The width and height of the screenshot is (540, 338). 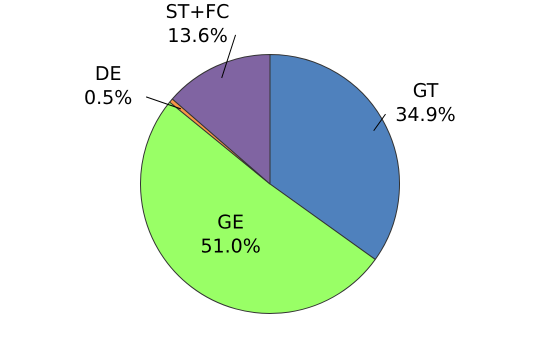 What do you see at coordinates (197, 35) in the screenshot?
I see `data-label: 13.6%` at bounding box center [197, 35].